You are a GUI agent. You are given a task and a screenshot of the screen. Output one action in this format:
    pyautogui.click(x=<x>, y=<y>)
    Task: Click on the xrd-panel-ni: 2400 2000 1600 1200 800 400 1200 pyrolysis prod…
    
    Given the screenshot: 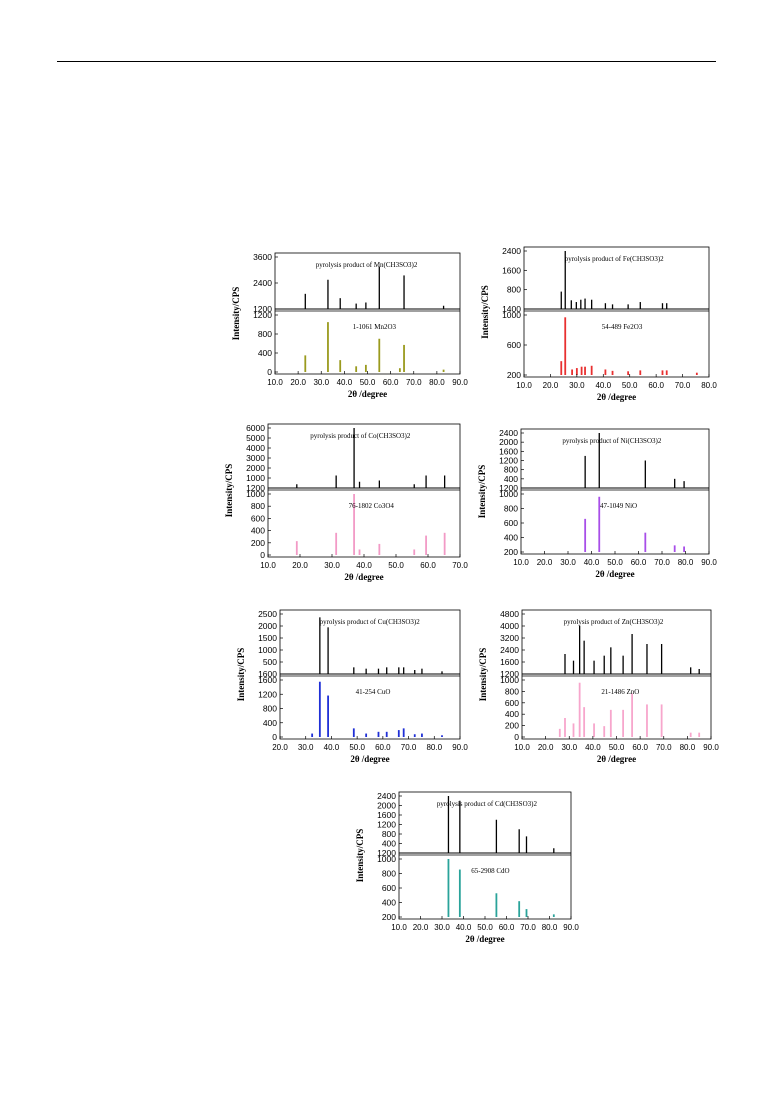 What is the action you would take?
    pyautogui.click(x=597, y=502)
    